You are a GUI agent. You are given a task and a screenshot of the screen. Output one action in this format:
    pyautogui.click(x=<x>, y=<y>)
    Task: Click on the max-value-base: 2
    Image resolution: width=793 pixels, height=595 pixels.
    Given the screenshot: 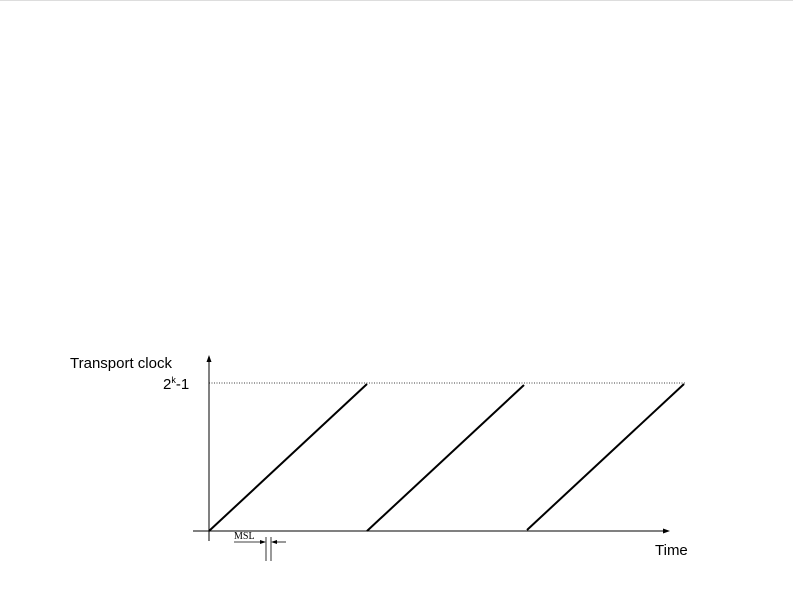 What is the action you would take?
    pyautogui.click(x=167, y=384)
    